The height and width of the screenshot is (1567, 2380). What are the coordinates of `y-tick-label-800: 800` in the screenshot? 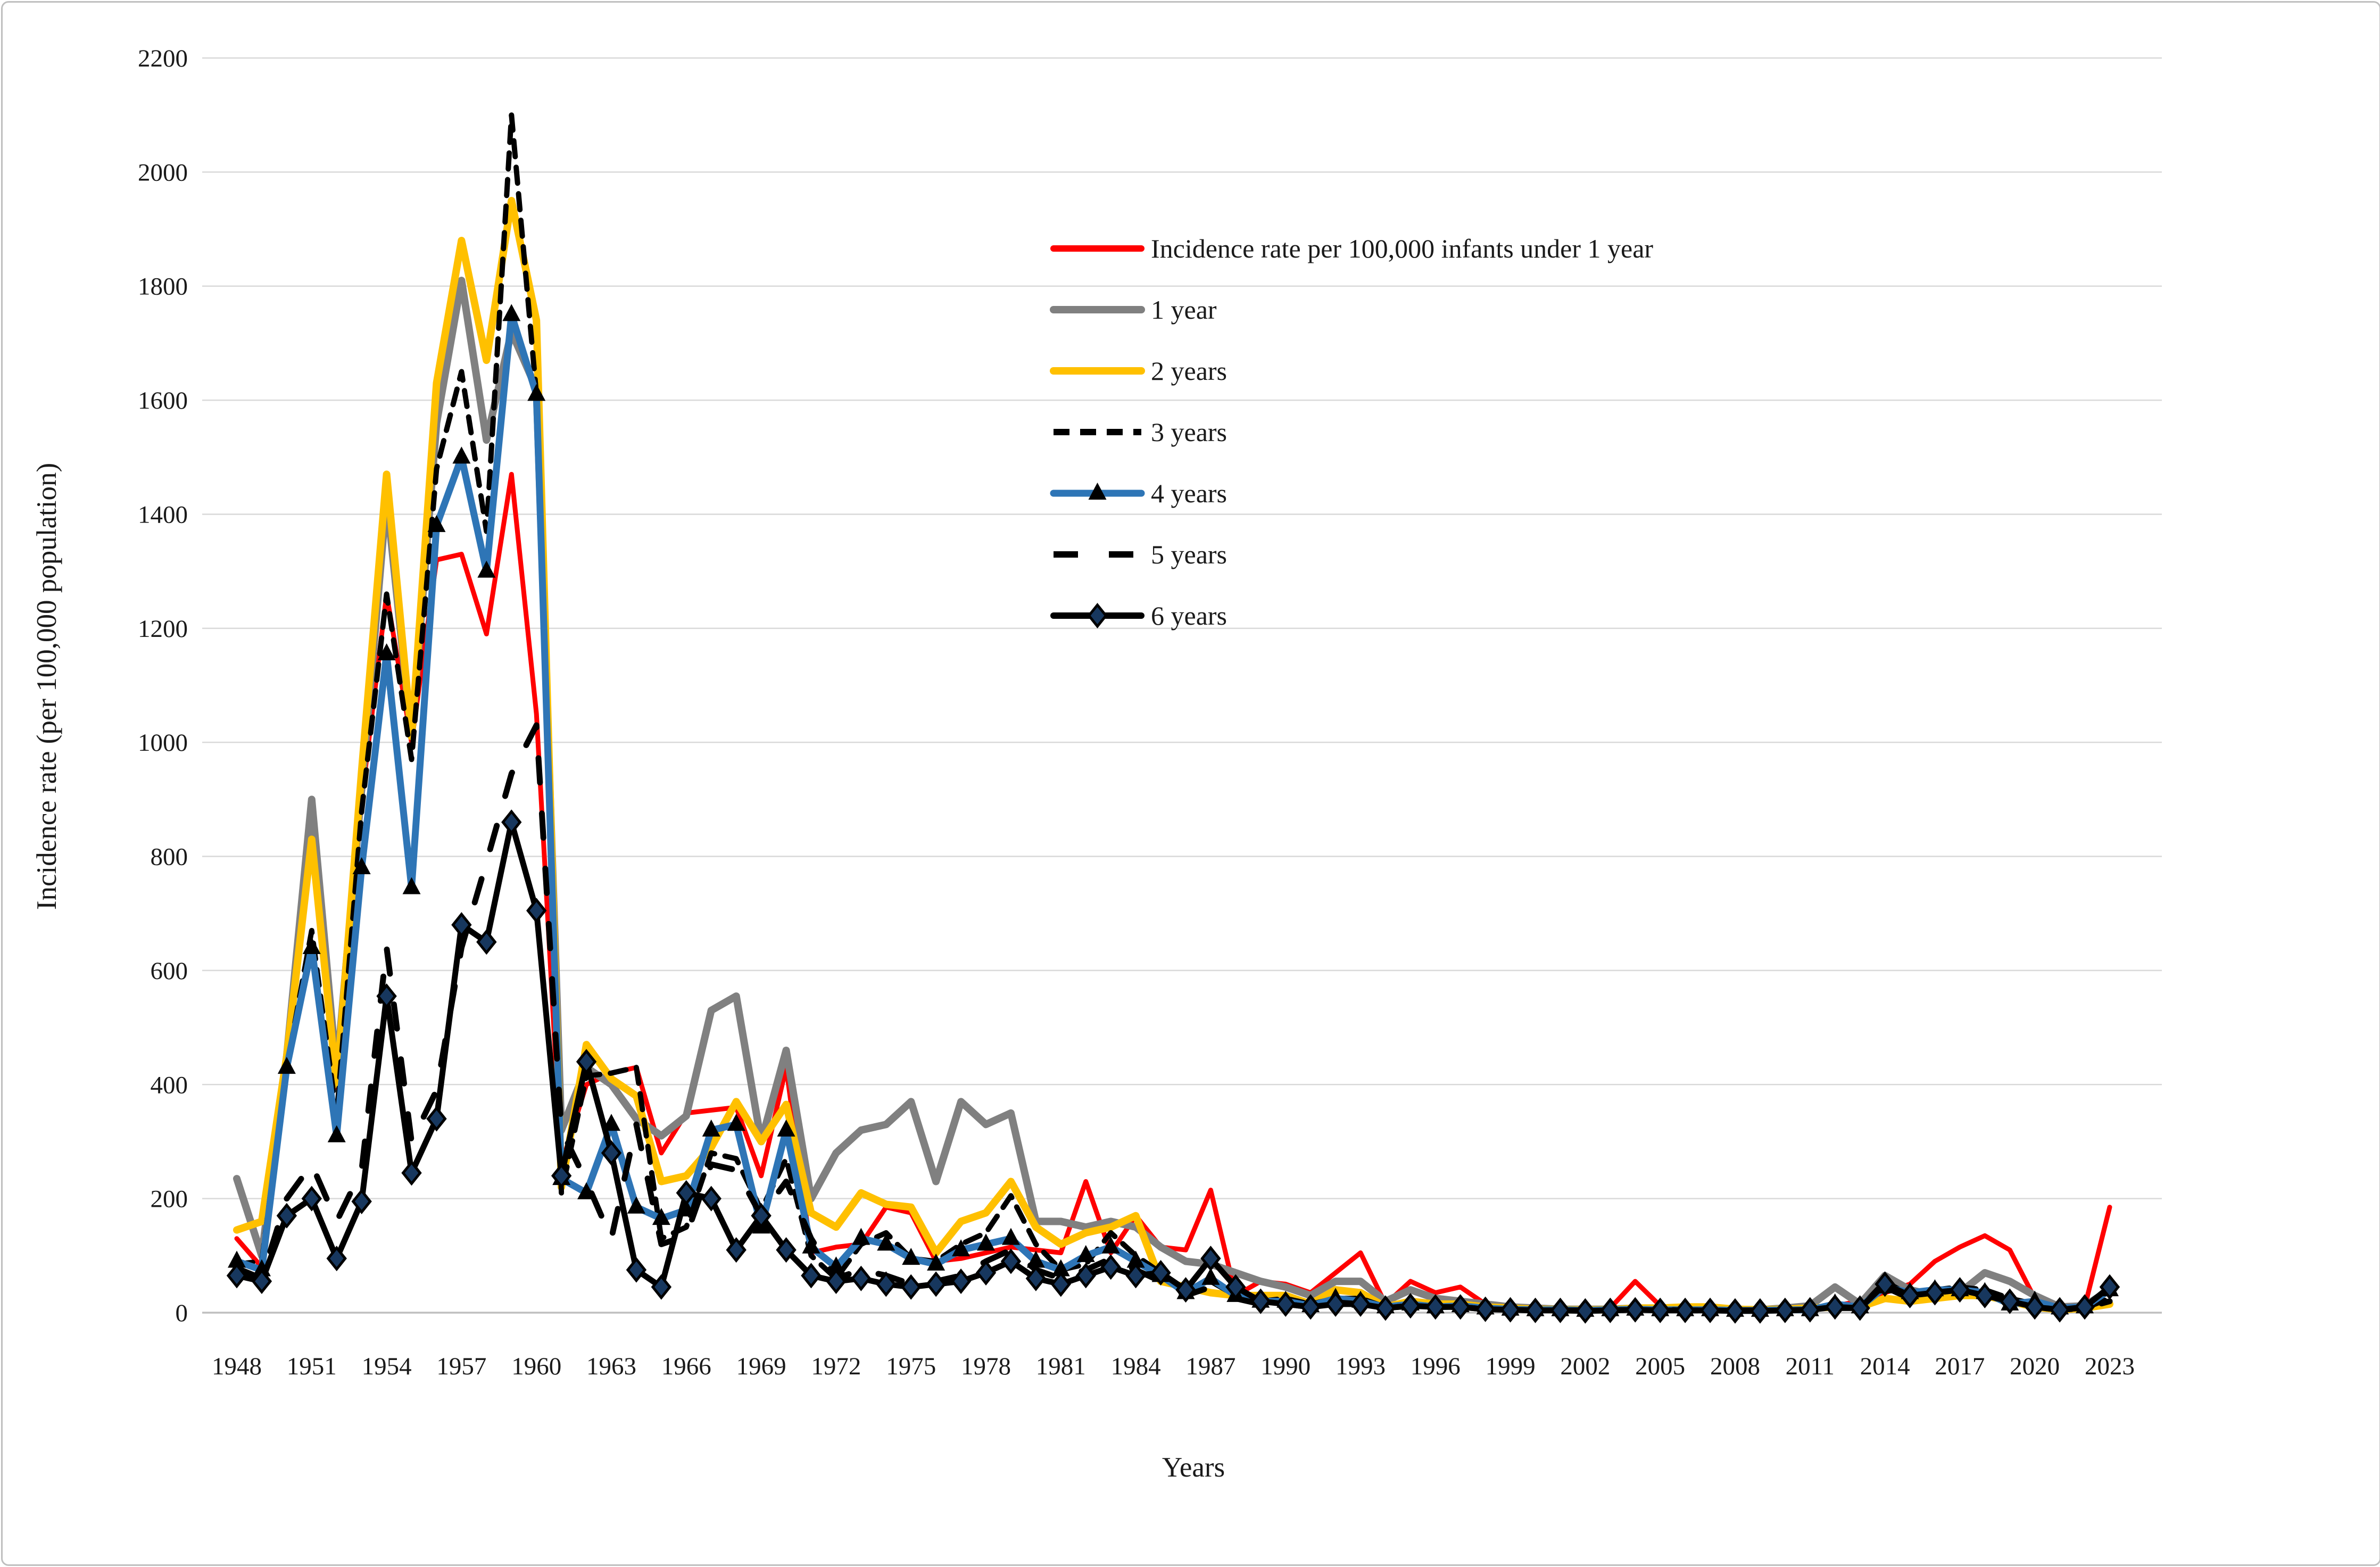 It's located at (169, 857).